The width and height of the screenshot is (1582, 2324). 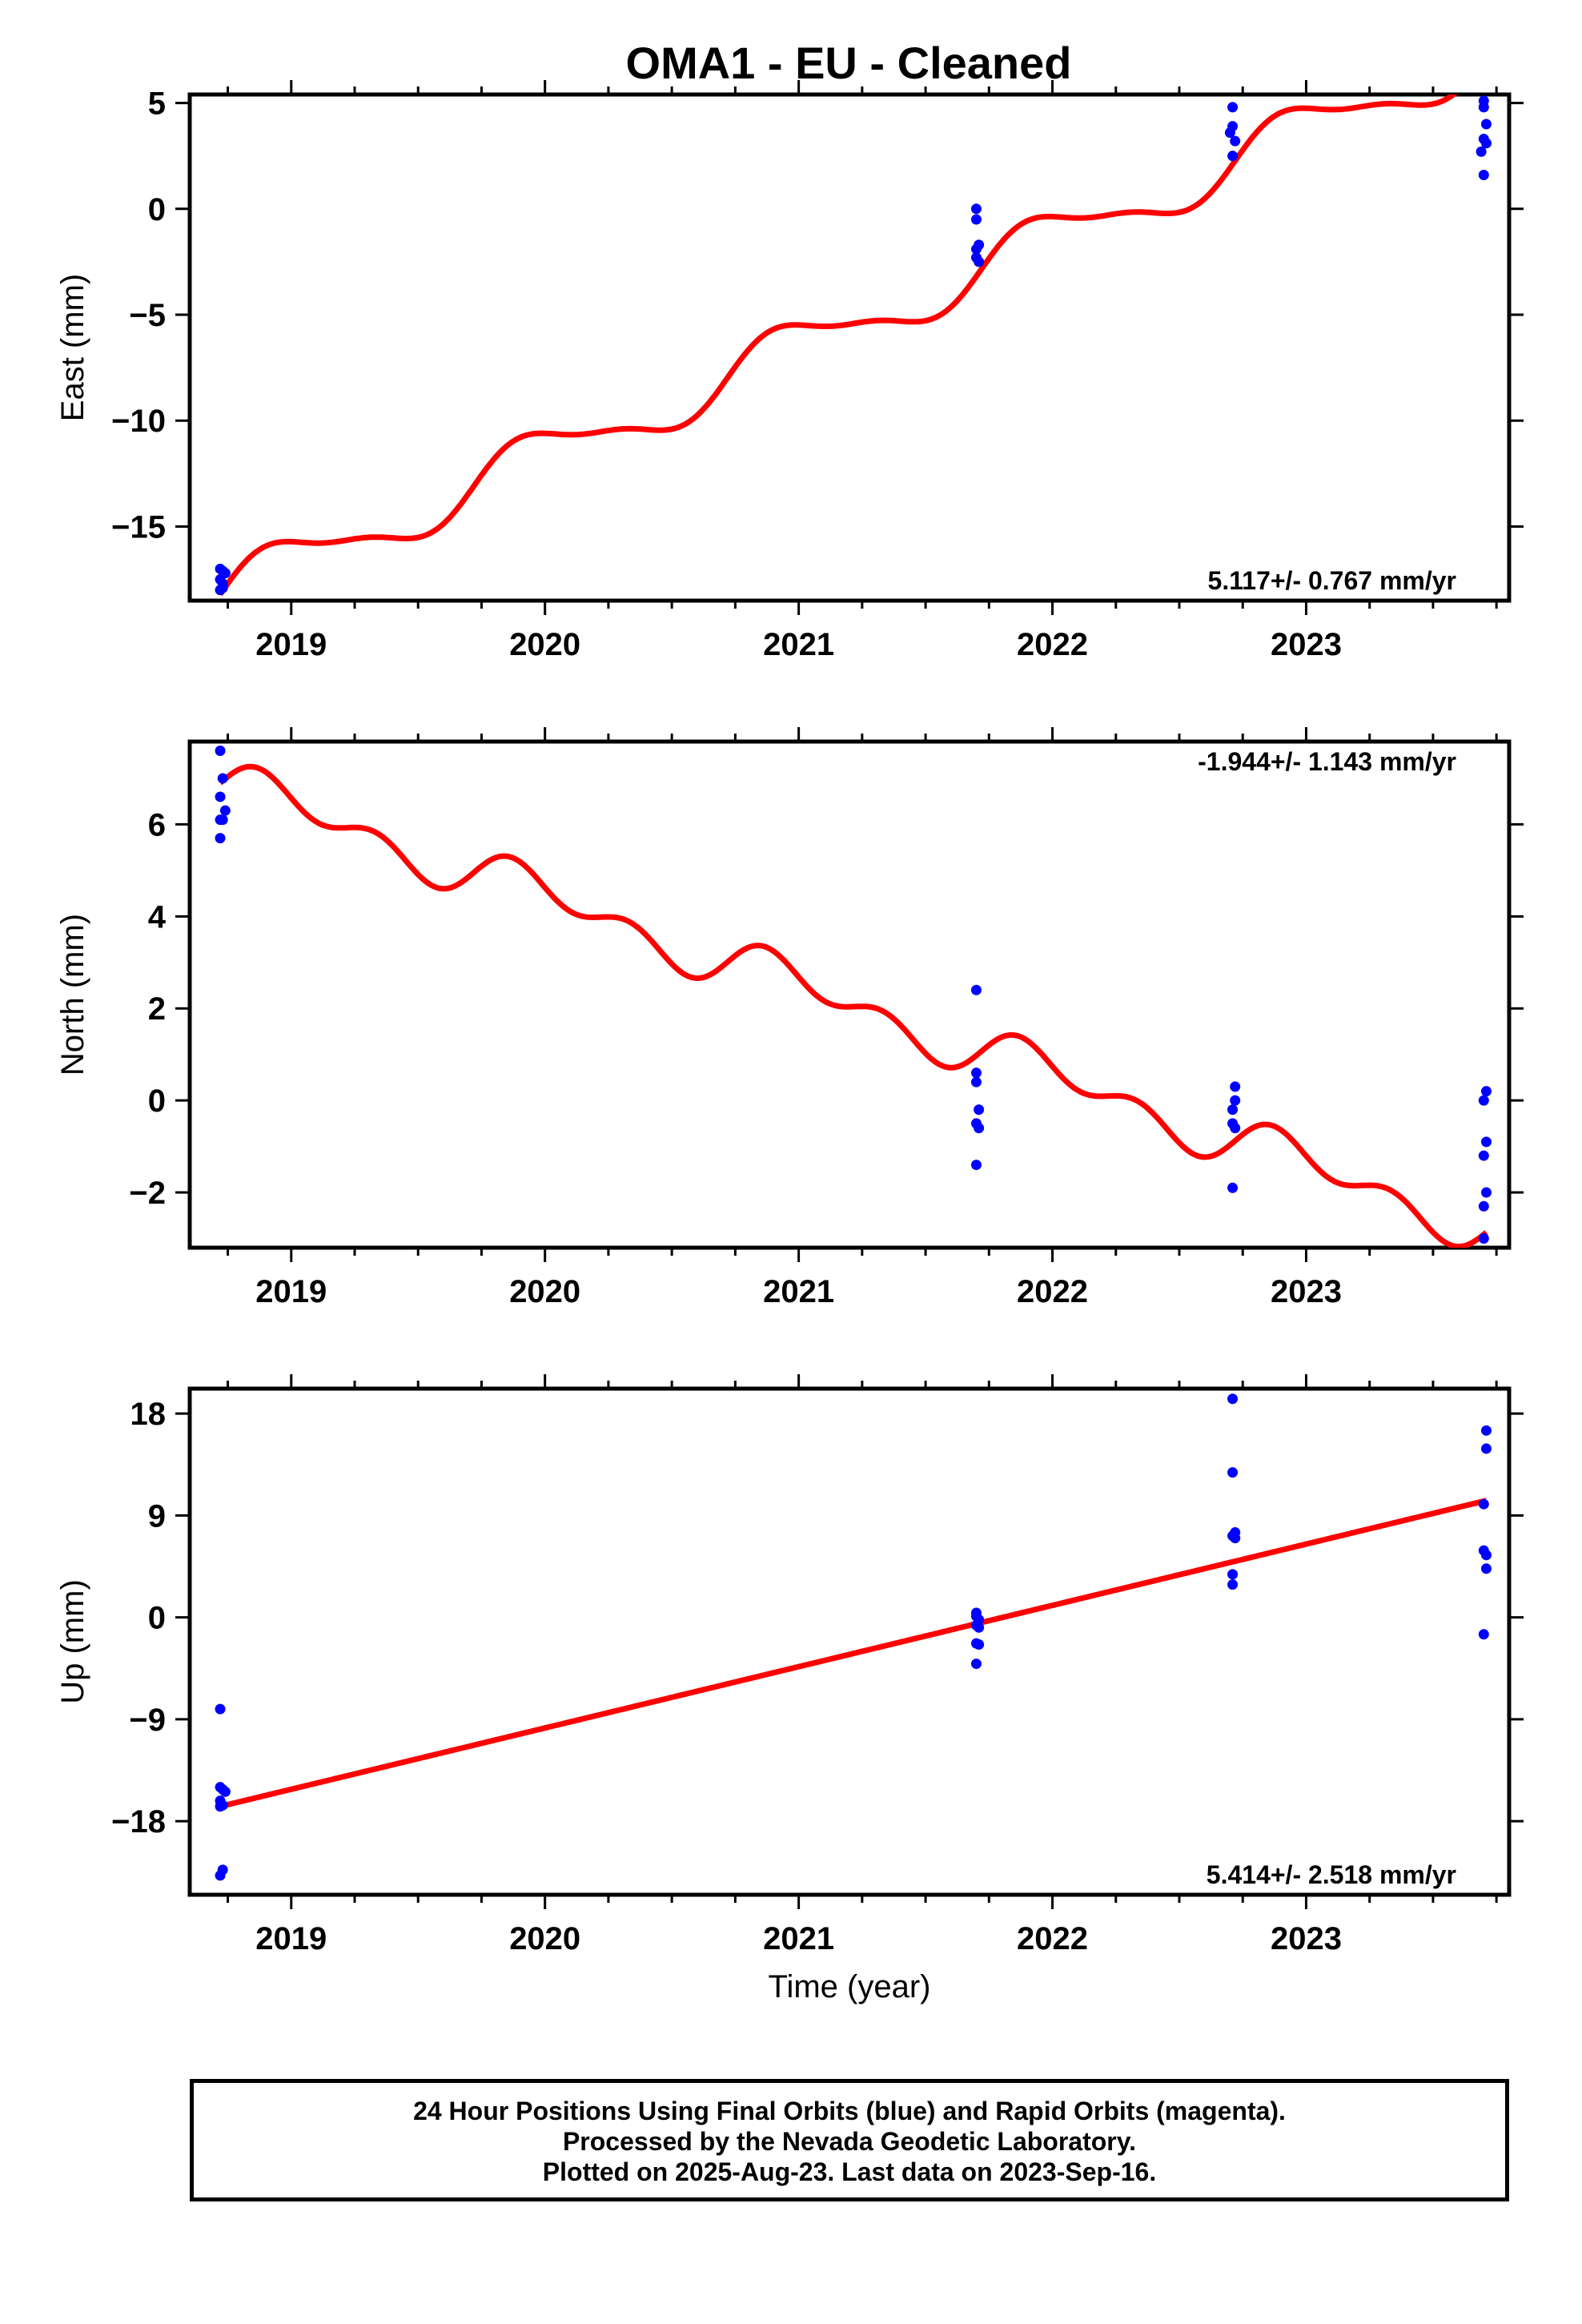 What do you see at coordinates (72, 995) in the screenshot?
I see `north-y-axis-label: North (mm)` at bounding box center [72, 995].